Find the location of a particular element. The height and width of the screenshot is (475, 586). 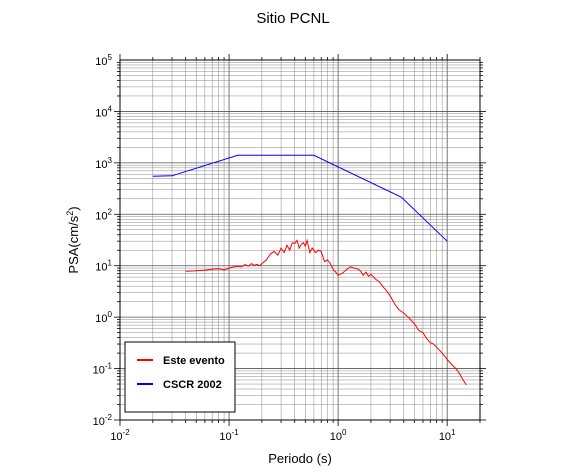

y-tick-label: 10⁻¹ is located at coordinates (103, 369).